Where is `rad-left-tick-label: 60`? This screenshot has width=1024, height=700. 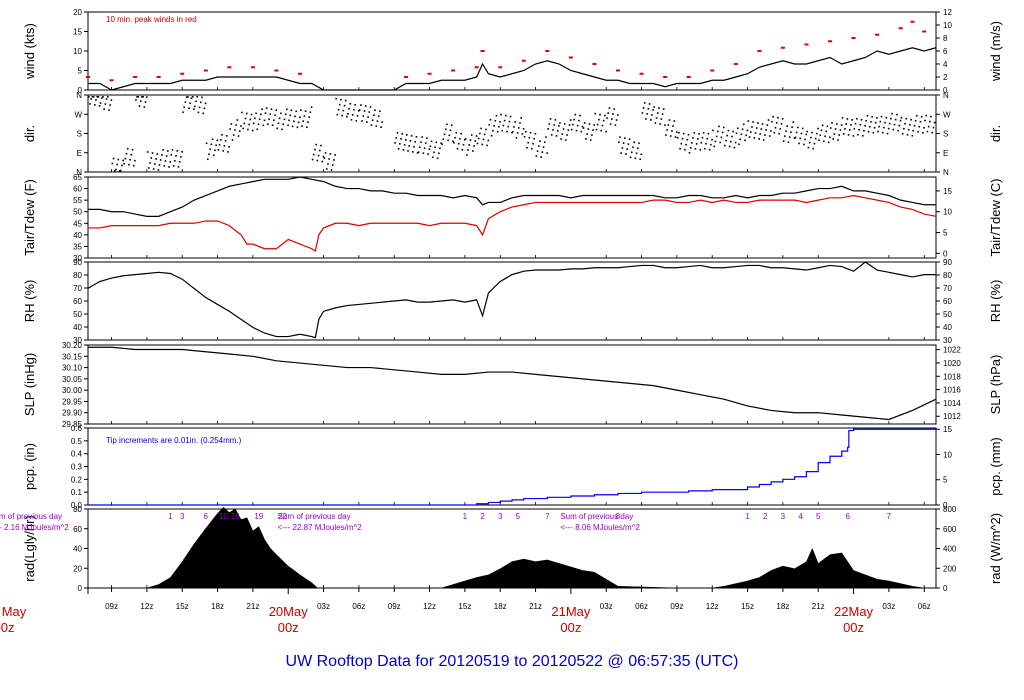 rad-left-tick-label: 60 is located at coordinates (77, 529).